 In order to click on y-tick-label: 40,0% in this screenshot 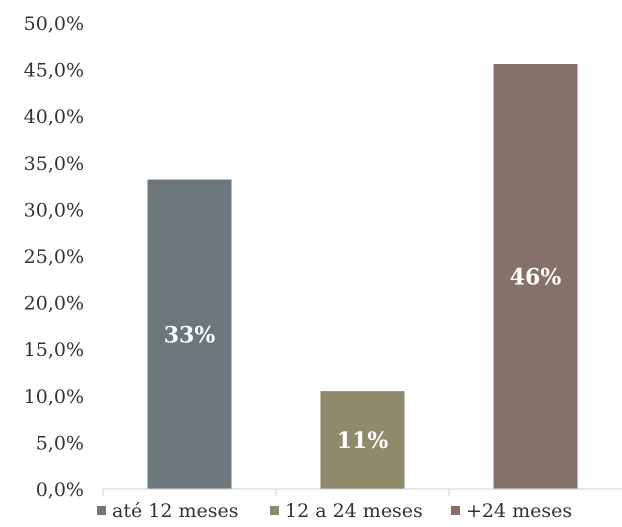, I will do `click(54, 117)`.